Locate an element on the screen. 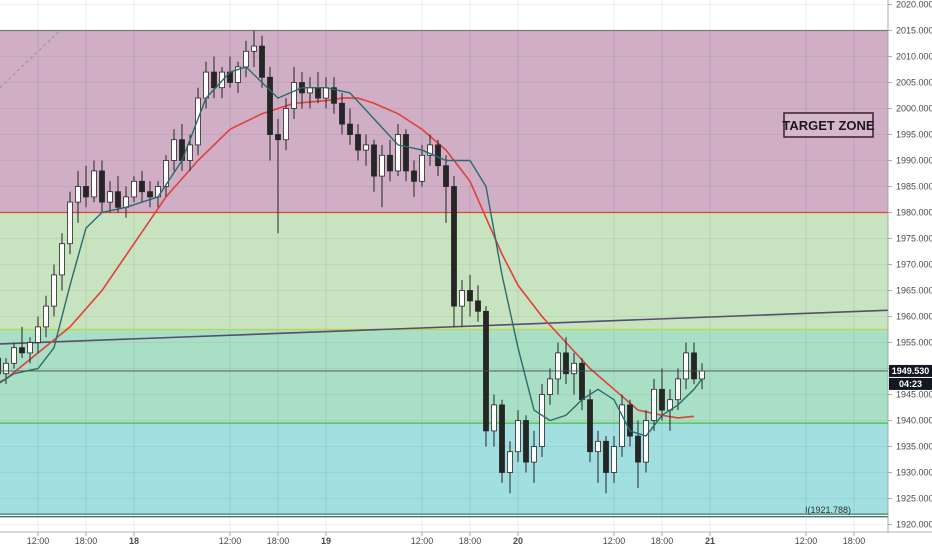 The image size is (932, 550). y-tick-label: 1940.000 is located at coordinates (914, 421).